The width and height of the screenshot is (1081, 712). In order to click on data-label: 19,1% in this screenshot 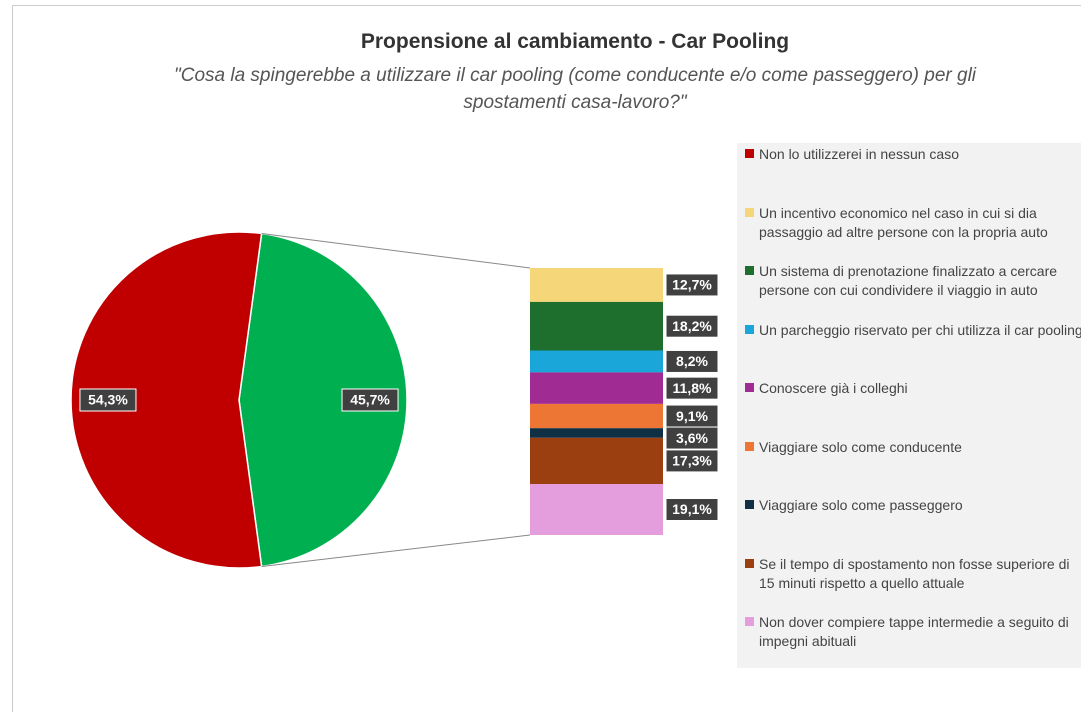, I will do `click(692, 509)`.